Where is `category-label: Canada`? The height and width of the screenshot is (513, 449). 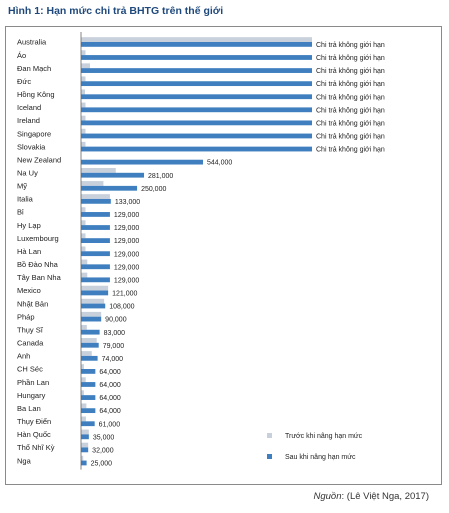
category-label: Canada is located at coordinates (30, 343).